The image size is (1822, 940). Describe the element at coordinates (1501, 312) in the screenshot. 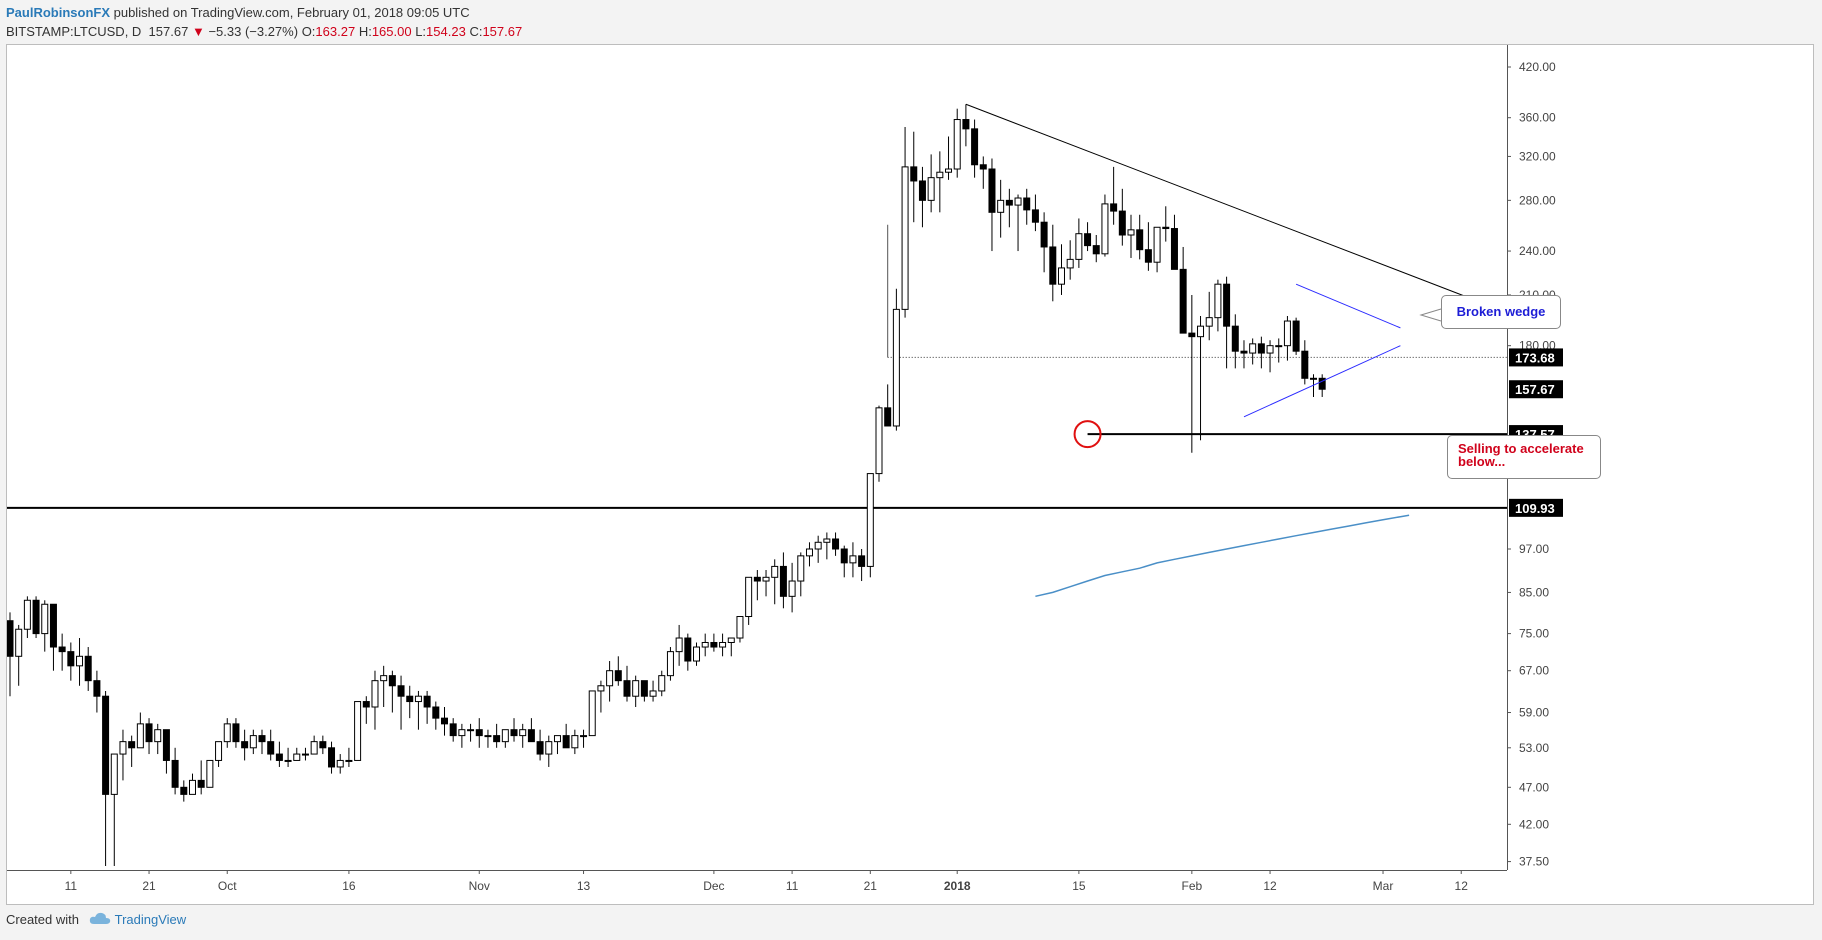

I see `broken-wedge-callout: Broken wedge` at that location.